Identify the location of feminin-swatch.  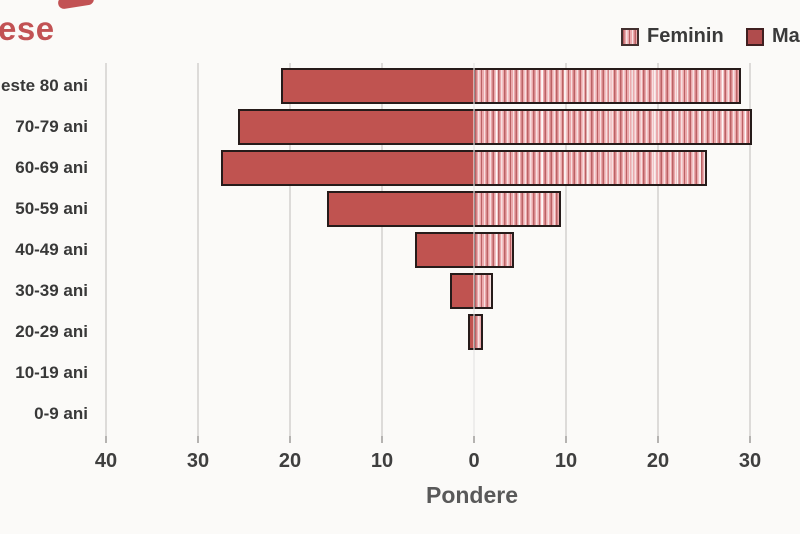
(630, 36).